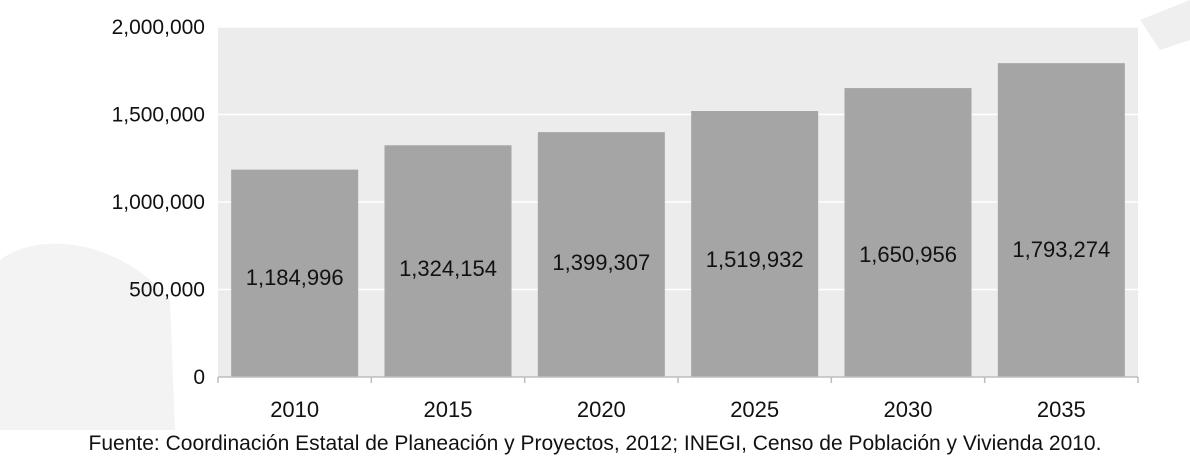 This screenshot has height=468, width=1190. What do you see at coordinates (908, 409) in the screenshot?
I see `x-tick-label-2030: 2030` at bounding box center [908, 409].